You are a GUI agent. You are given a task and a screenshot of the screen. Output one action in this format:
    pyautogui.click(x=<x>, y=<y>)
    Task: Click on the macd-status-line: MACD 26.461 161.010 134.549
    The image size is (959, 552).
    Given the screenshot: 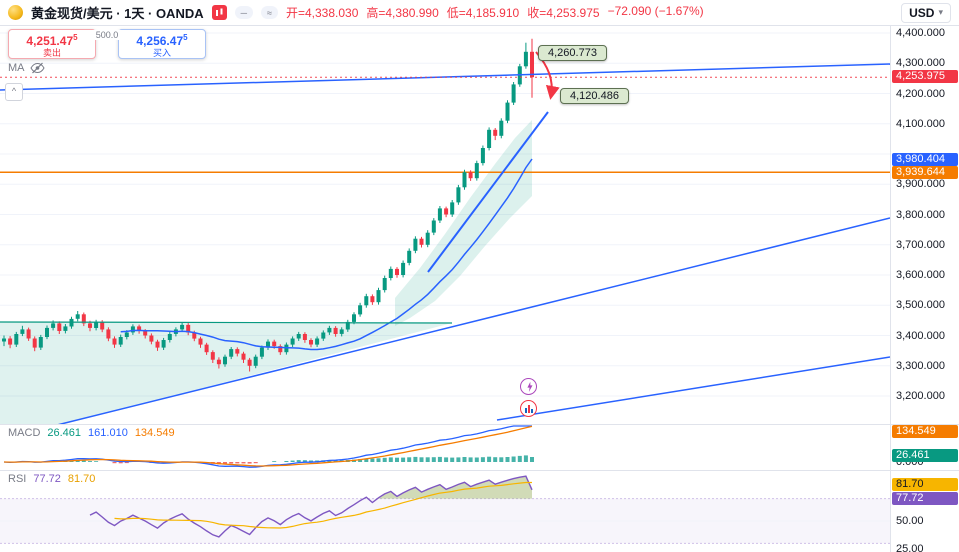 What is the action you would take?
    pyautogui.click(x=91, y=433)
    